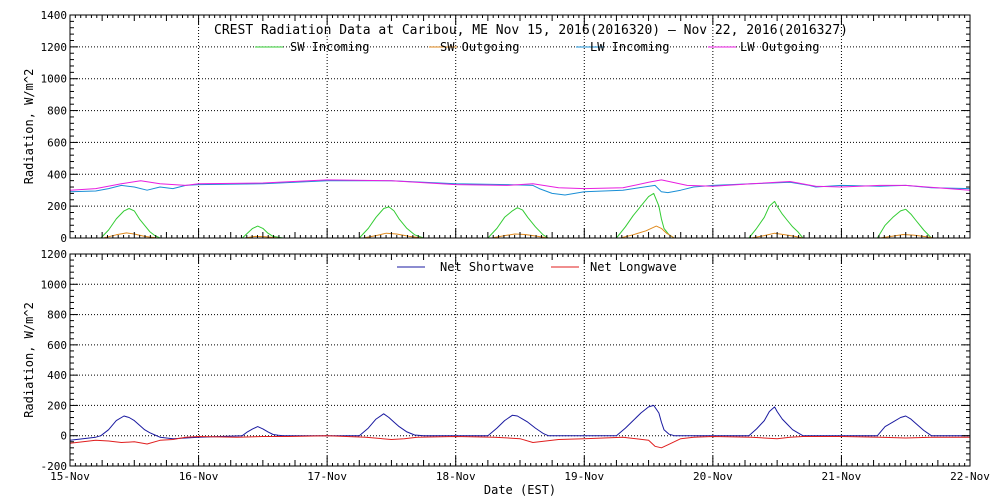 This screenshot has height=500, width=1000. I want to click on legend-label-sw-outgoing: SW Outgoing, so click(479, 47).